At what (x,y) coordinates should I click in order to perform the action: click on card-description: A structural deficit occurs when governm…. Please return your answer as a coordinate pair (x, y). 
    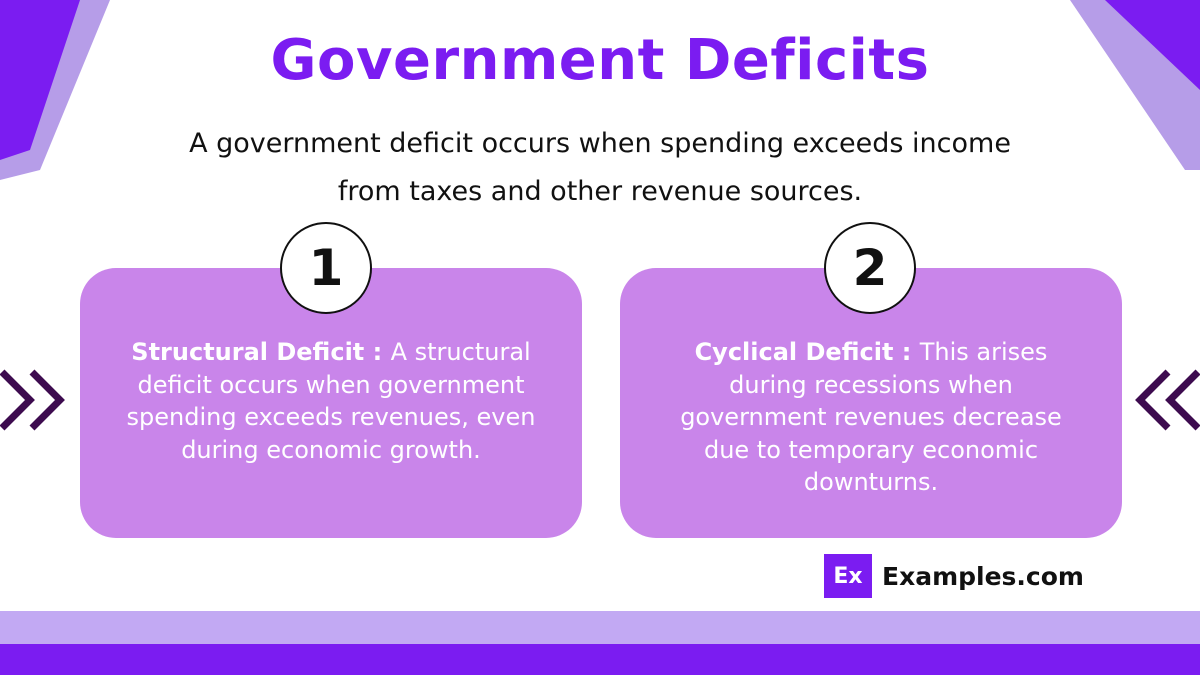
    Looking at the image, I should click on (331, 401).